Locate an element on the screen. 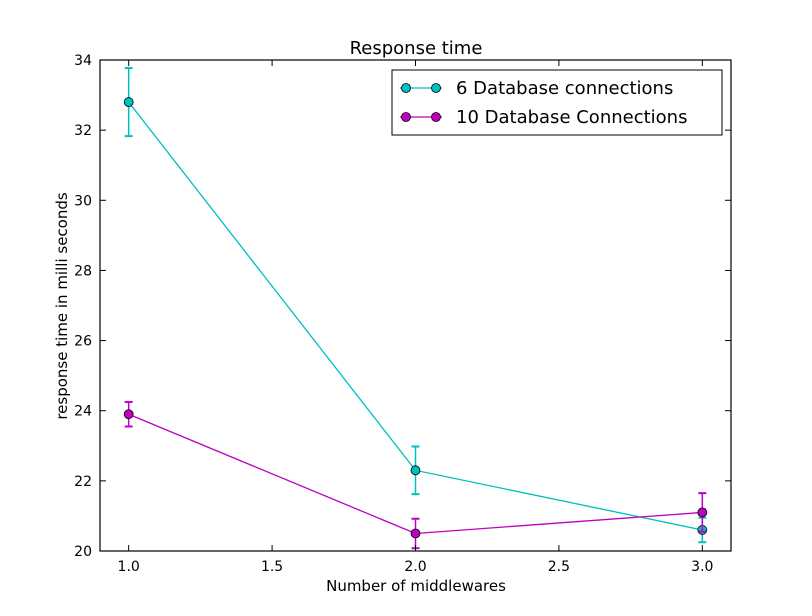 This screenshot has height=616, width=812. y-tick-label: 22 is located at coordinates (83, 482).